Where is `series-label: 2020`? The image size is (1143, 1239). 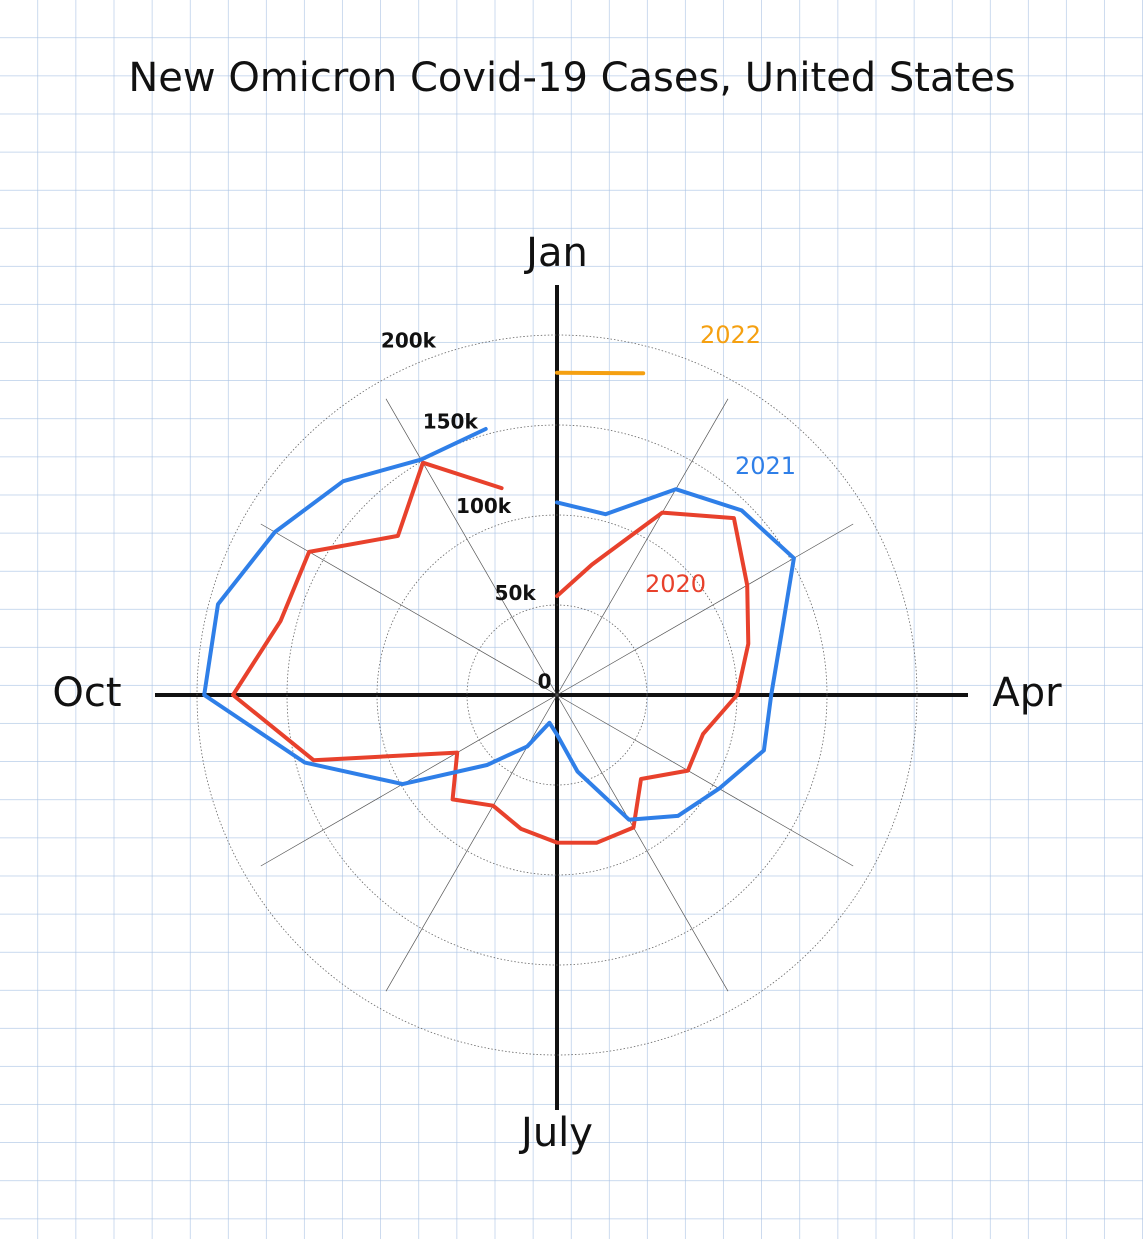 series-label: 2020 is located at coordinates (675, 584).